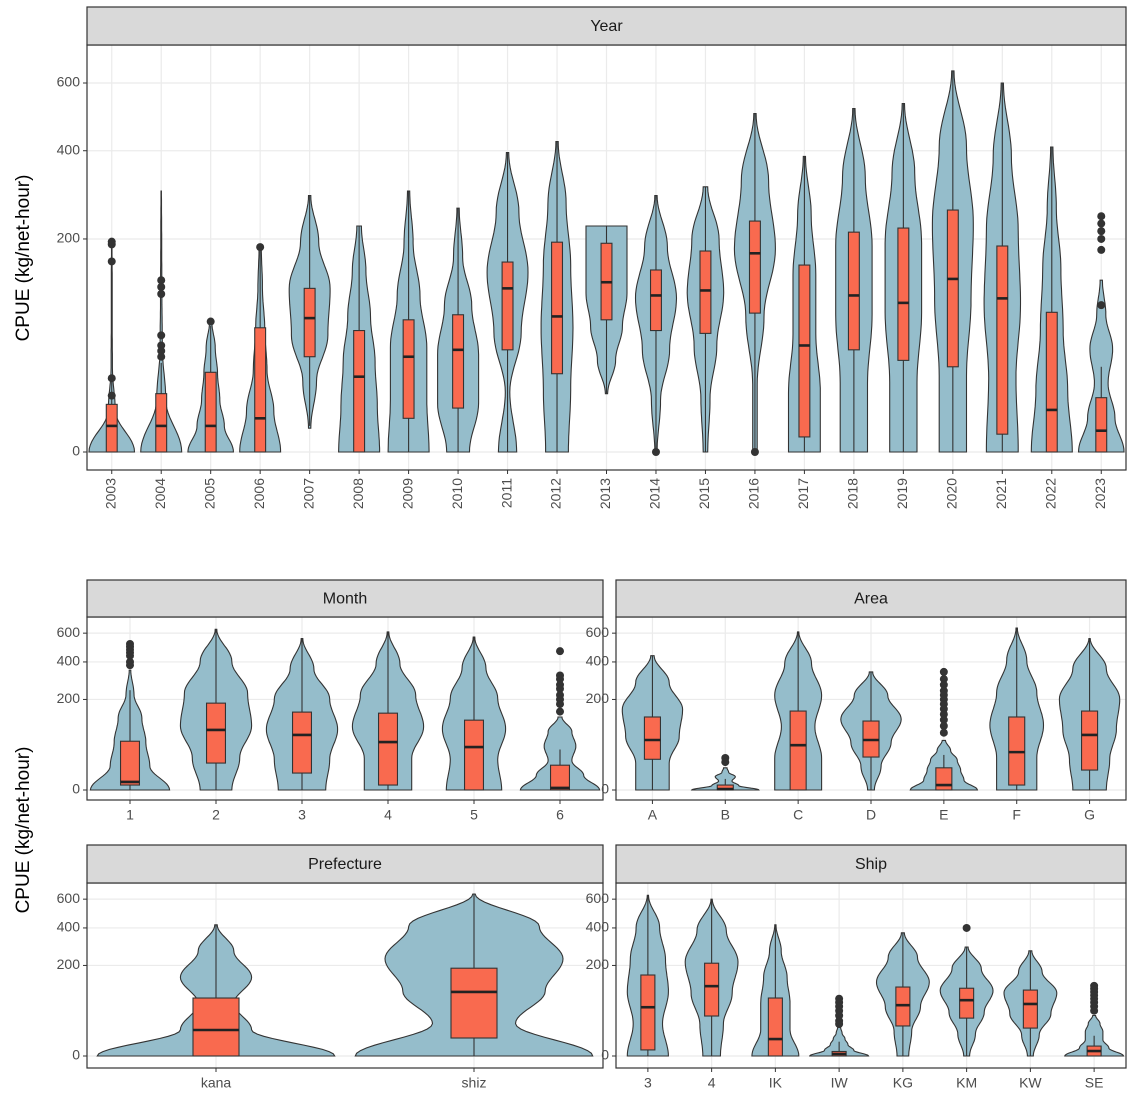 Image resolution: width=1127 pixels, height=1097 pixels. I want to click on x-tick-label: 2012, so click(556, 493).